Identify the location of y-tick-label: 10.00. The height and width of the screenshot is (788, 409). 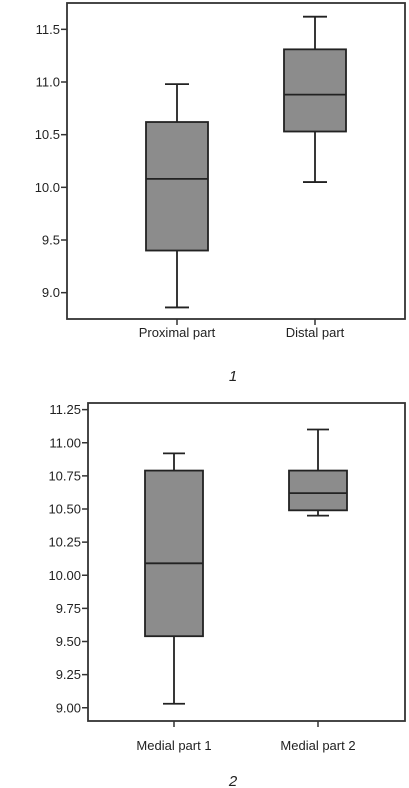
(64, 575).